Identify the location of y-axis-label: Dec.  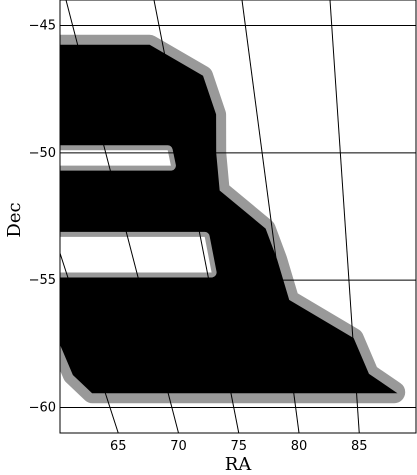
(14, 219).